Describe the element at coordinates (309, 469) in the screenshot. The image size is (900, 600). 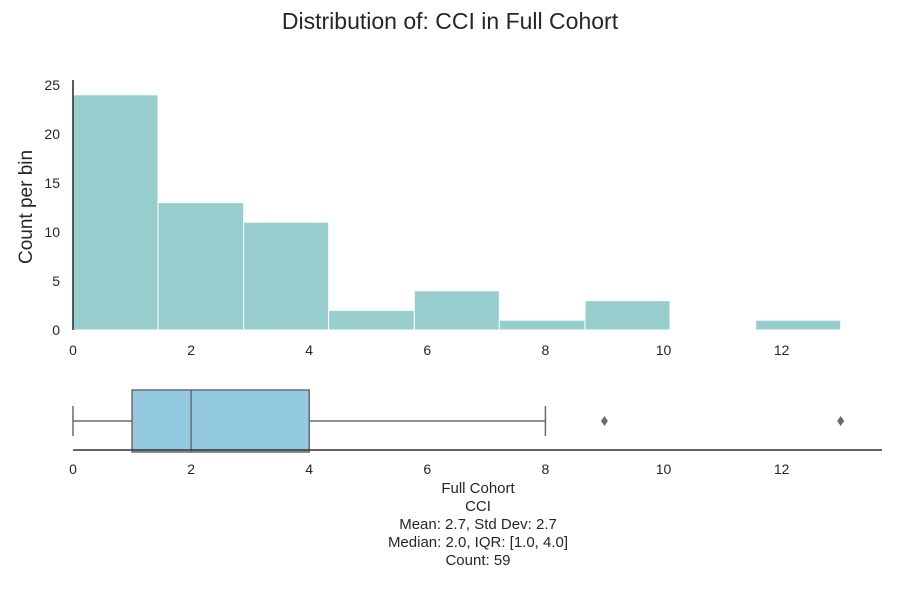
I see `boxplot-x-tick-label: 4` at that location.